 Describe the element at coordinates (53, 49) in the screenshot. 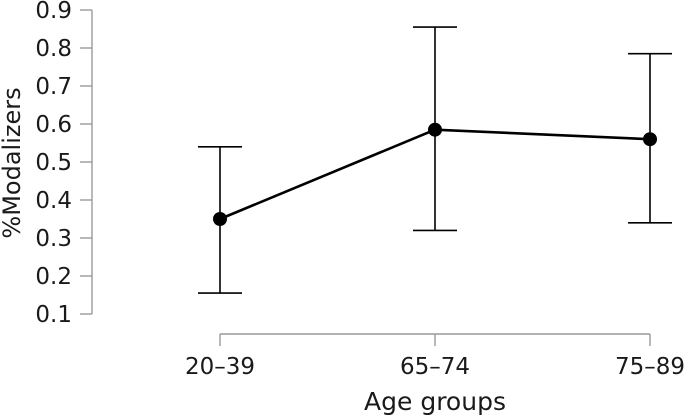

I see `y-tick-label: 0.8` at that location.